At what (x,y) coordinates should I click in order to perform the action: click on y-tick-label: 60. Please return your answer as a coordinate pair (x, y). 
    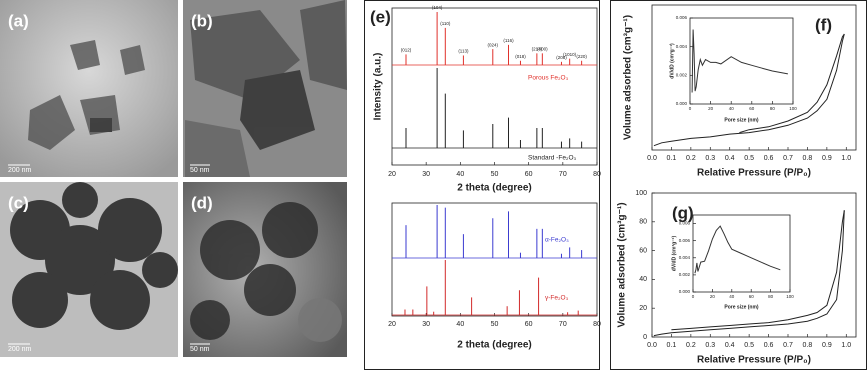
    Looking at the image, I should click on (643, 250).